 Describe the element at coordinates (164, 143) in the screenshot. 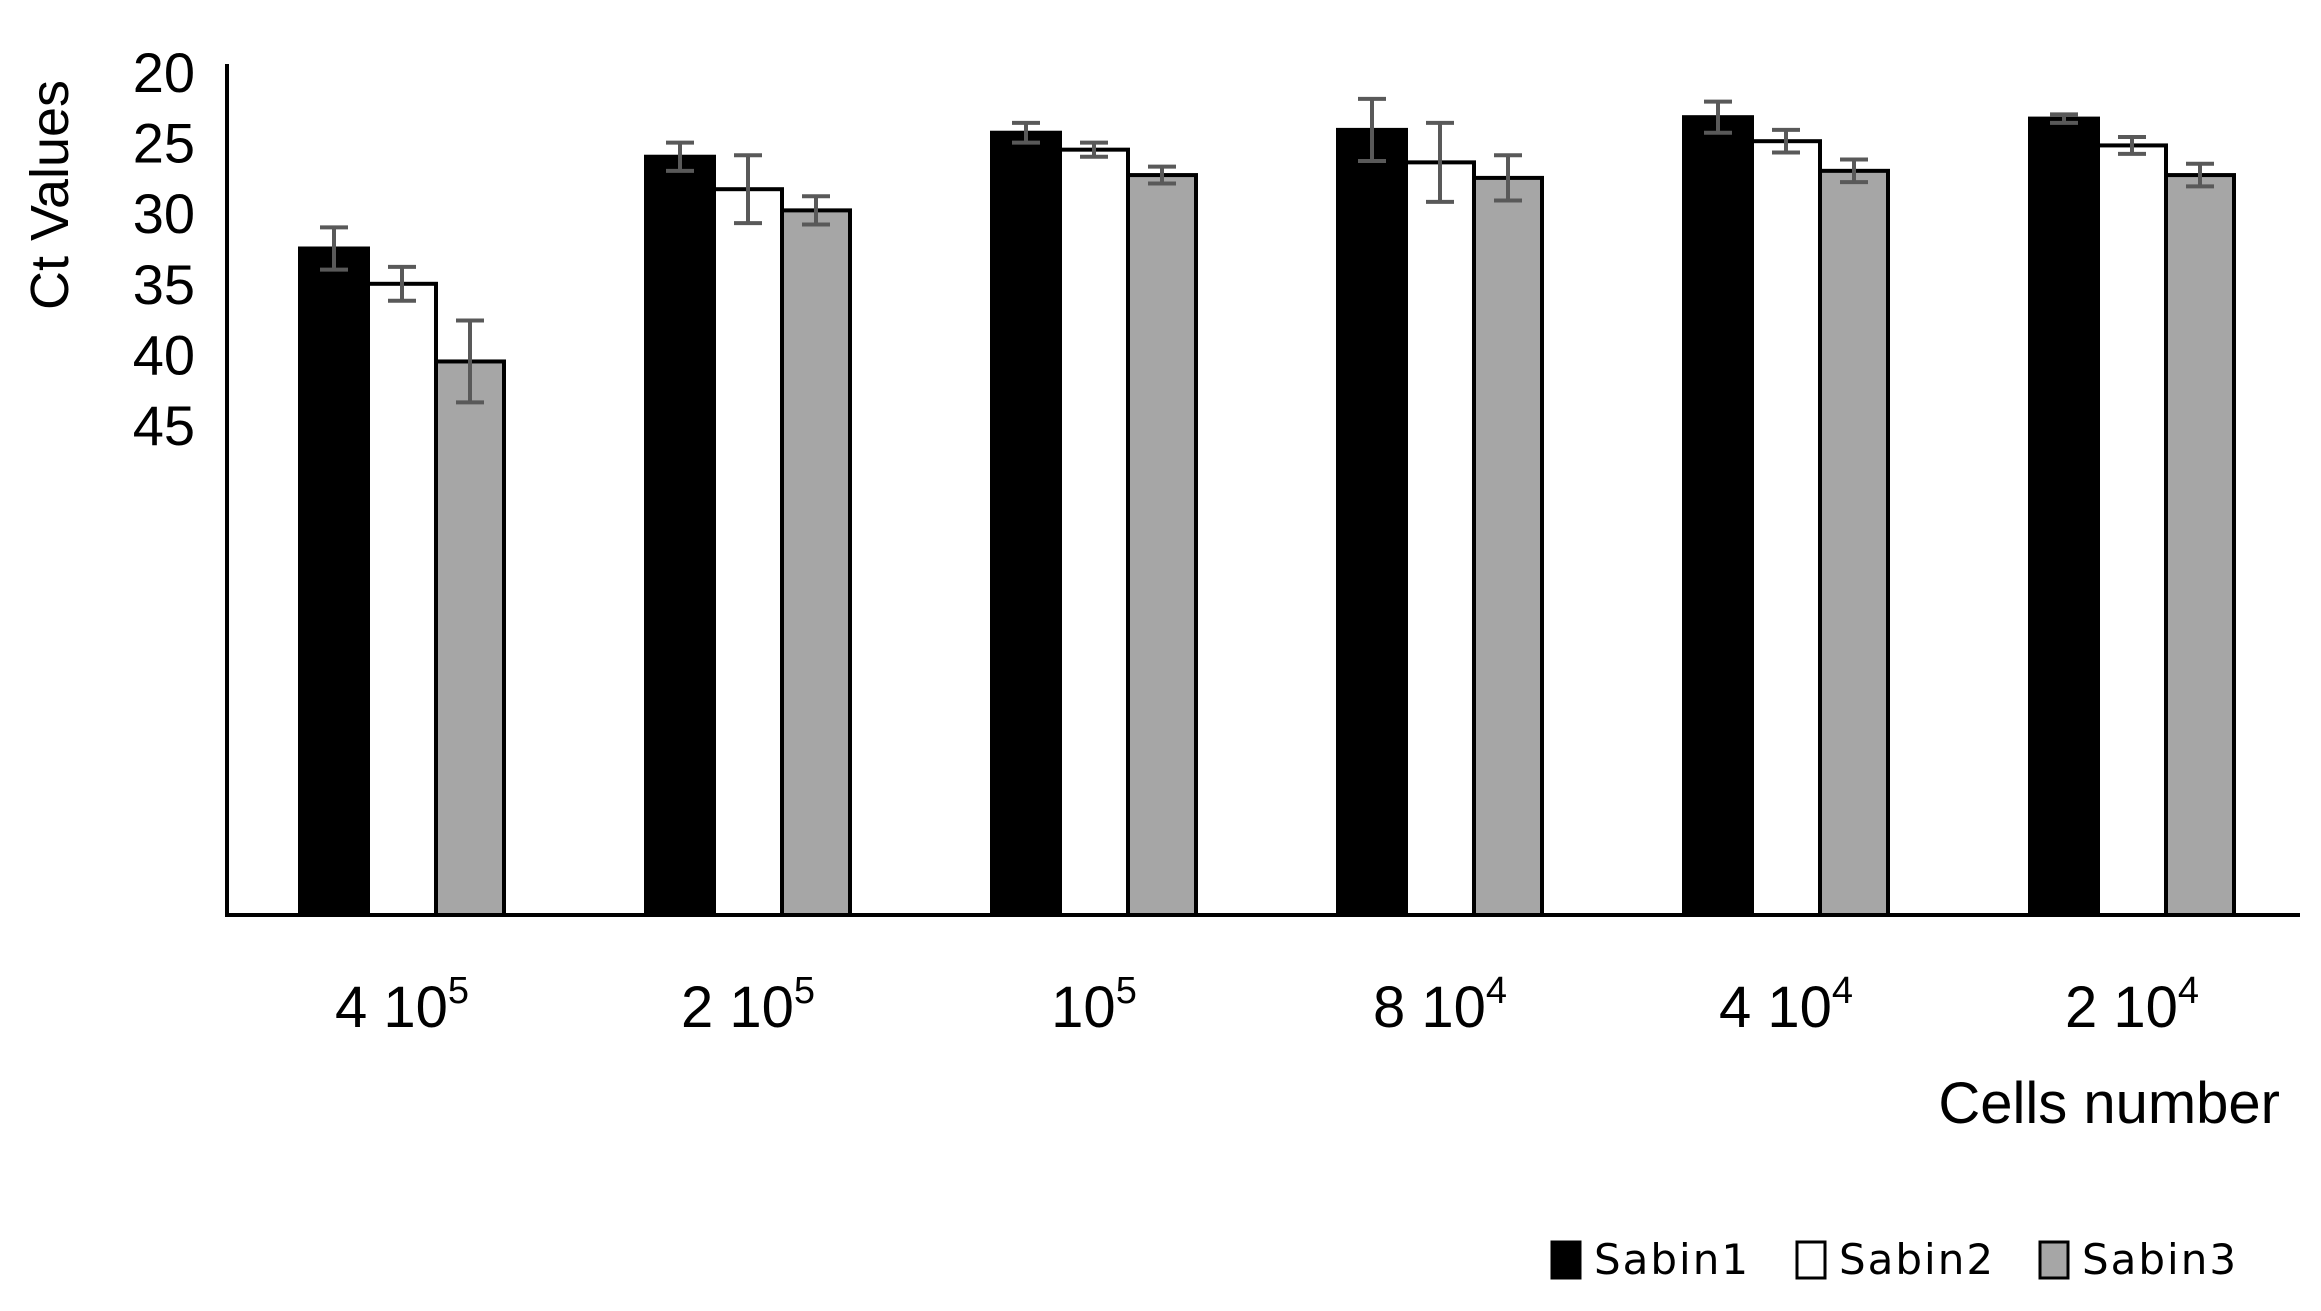

I see `y-tick-label-25: 25` at that location.